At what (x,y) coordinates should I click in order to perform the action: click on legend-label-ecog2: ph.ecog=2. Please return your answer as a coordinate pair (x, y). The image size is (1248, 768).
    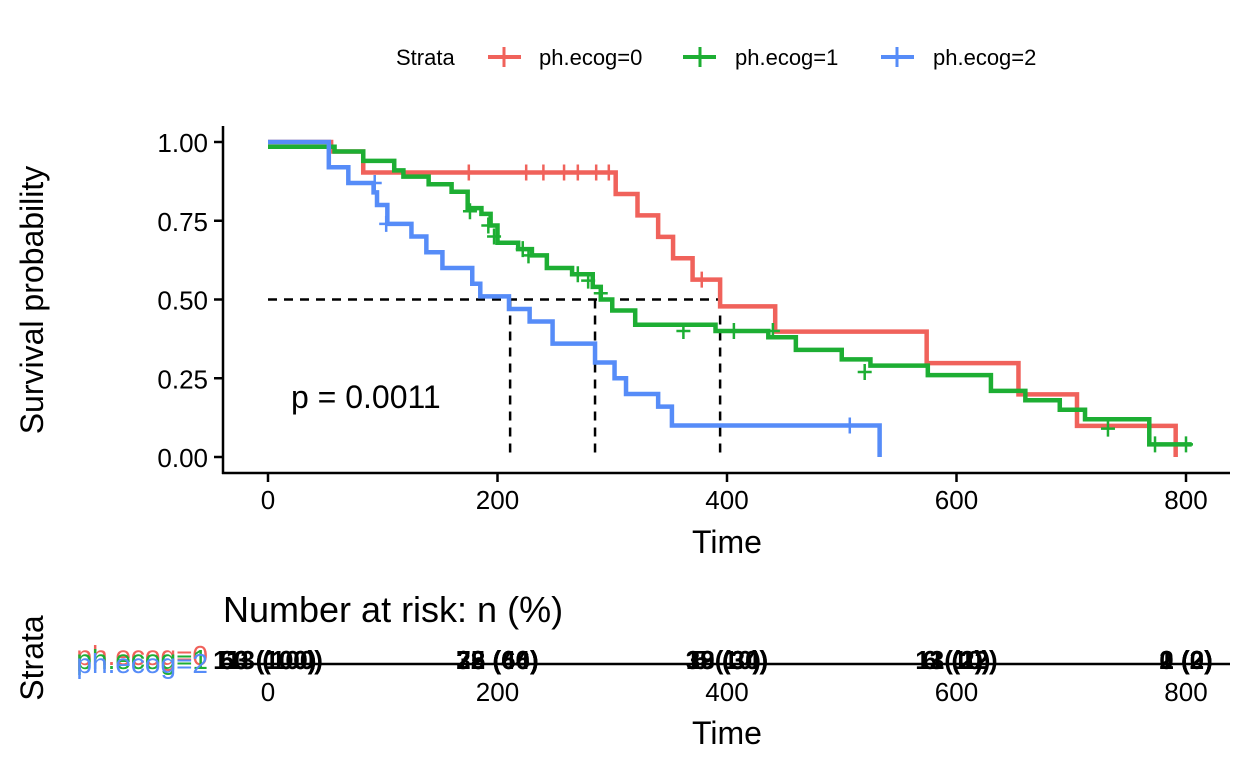
    Looking at the image, I should click on (984, 57).